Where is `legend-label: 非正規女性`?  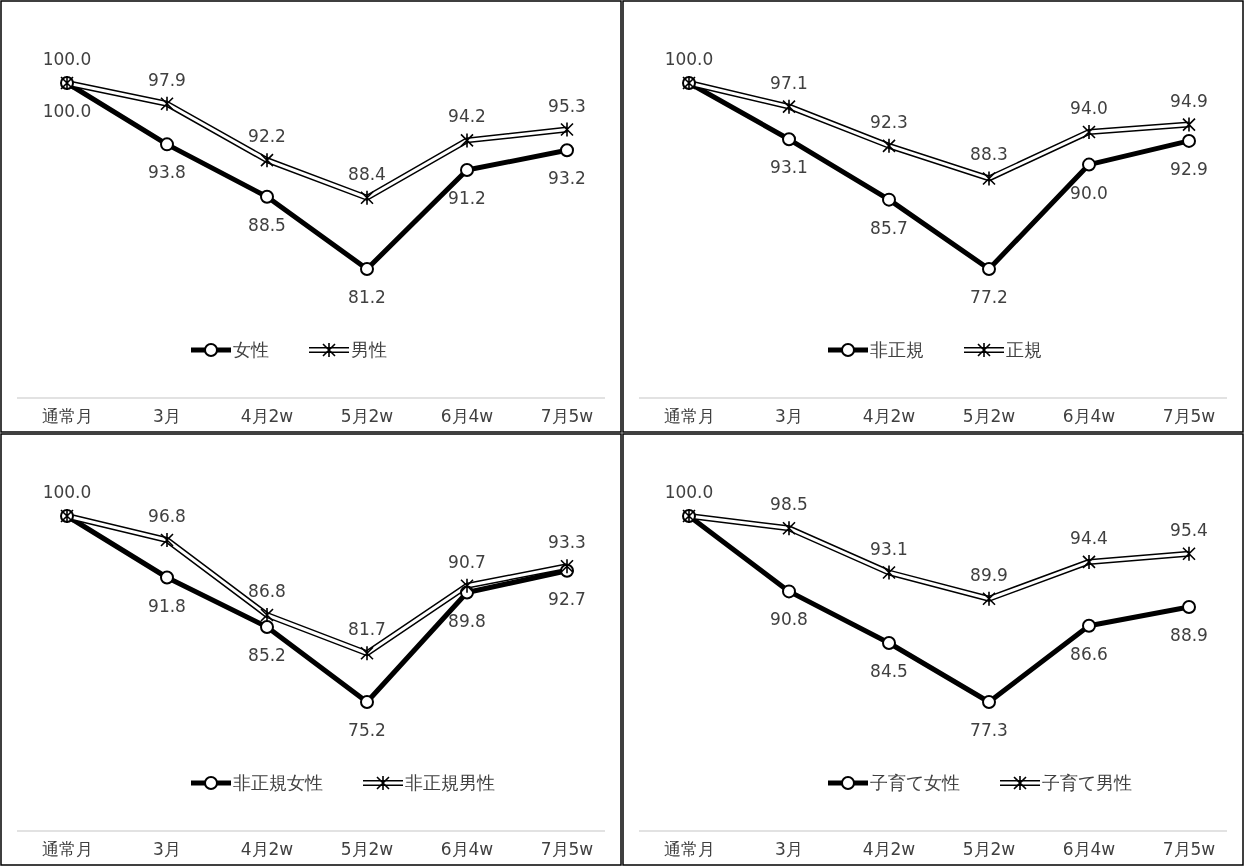 legend-label: 非正規女性 is located at coordinates (278, 782).